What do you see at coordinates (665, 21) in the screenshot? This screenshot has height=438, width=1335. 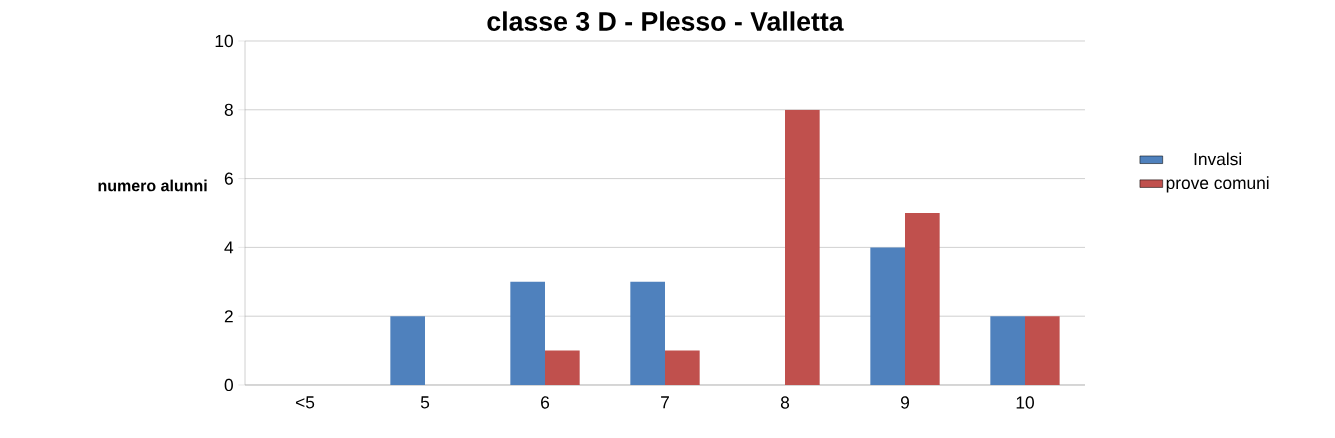 I see `chart-title: classe 3 D - Plesso - Valletta` at bounding box center [665, 21].